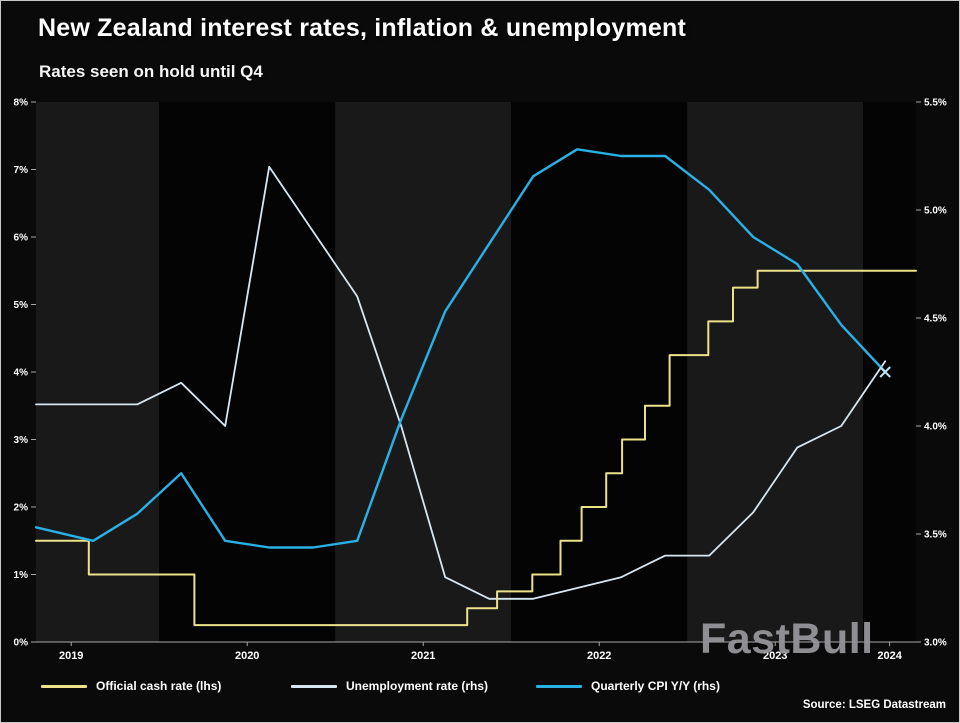 The image size is (960, 723). I want to click on right-axis-tick-label: 3.0%, so click(935, 643).